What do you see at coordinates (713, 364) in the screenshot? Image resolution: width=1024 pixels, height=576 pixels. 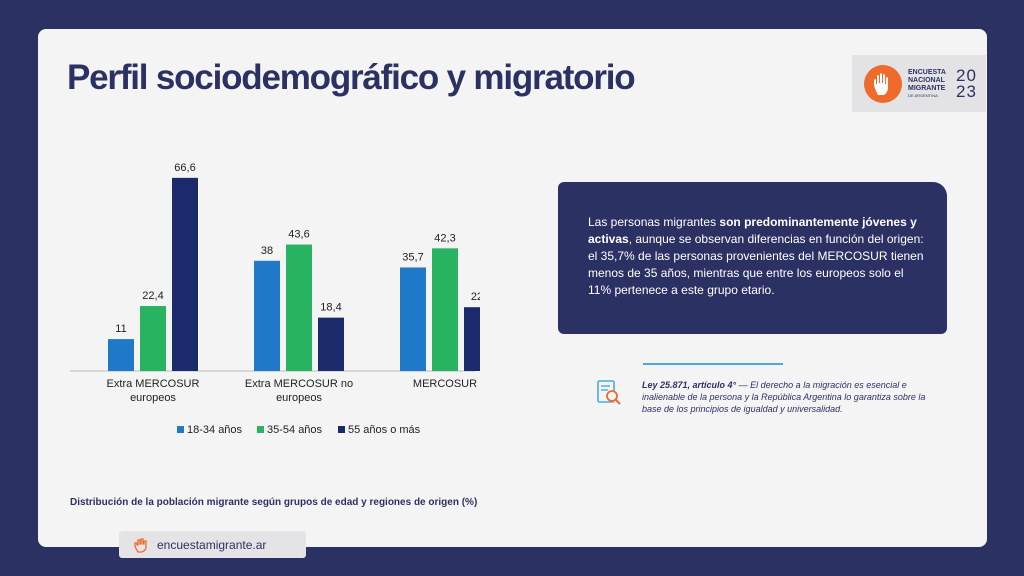 I see `divider` at bounding box center [713, 364].